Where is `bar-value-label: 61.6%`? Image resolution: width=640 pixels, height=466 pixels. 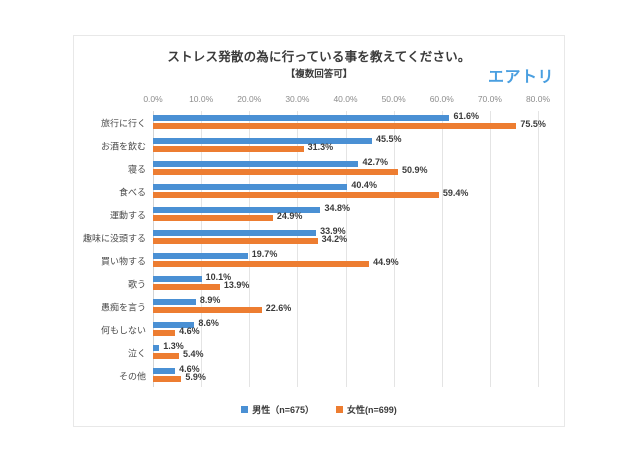 bar-value-label: 61.6% is located at coordinates (466, 116).